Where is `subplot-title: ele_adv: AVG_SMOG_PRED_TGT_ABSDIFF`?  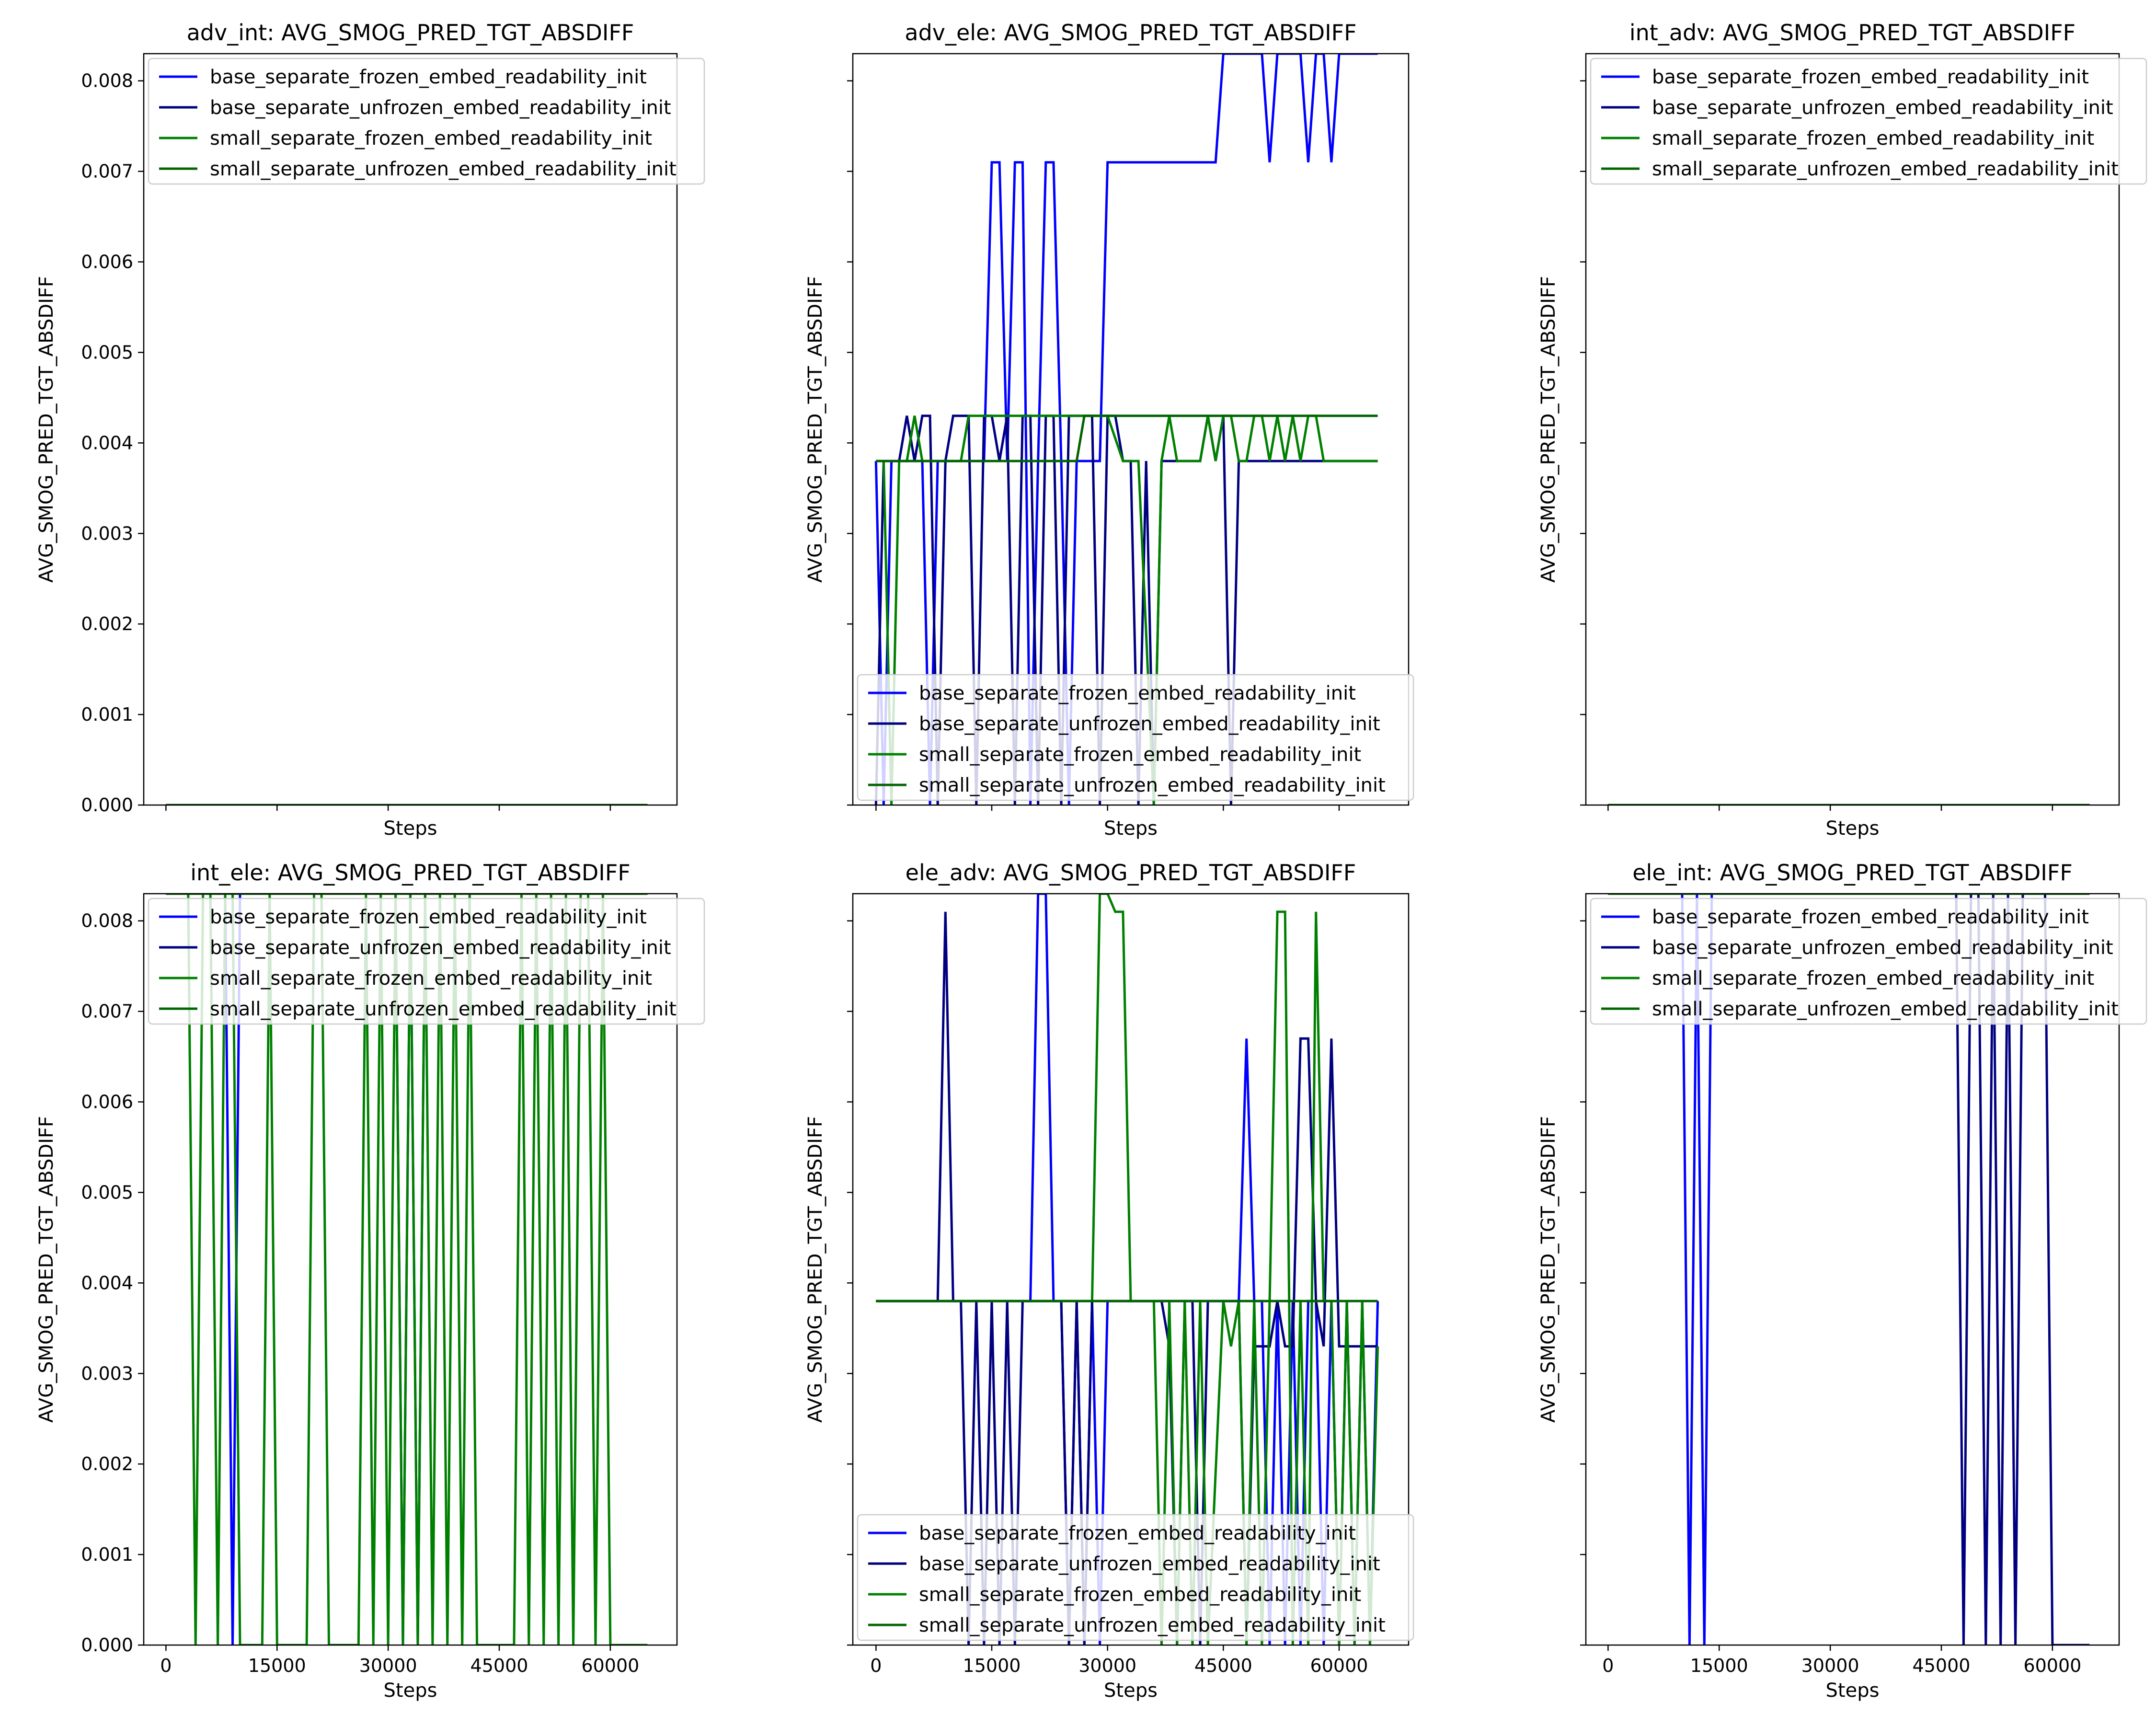
subplot-title: ele_adv: AVG_SMOG_PRED_TGT_ABSDIFF is located at coordinates (1131, 873).